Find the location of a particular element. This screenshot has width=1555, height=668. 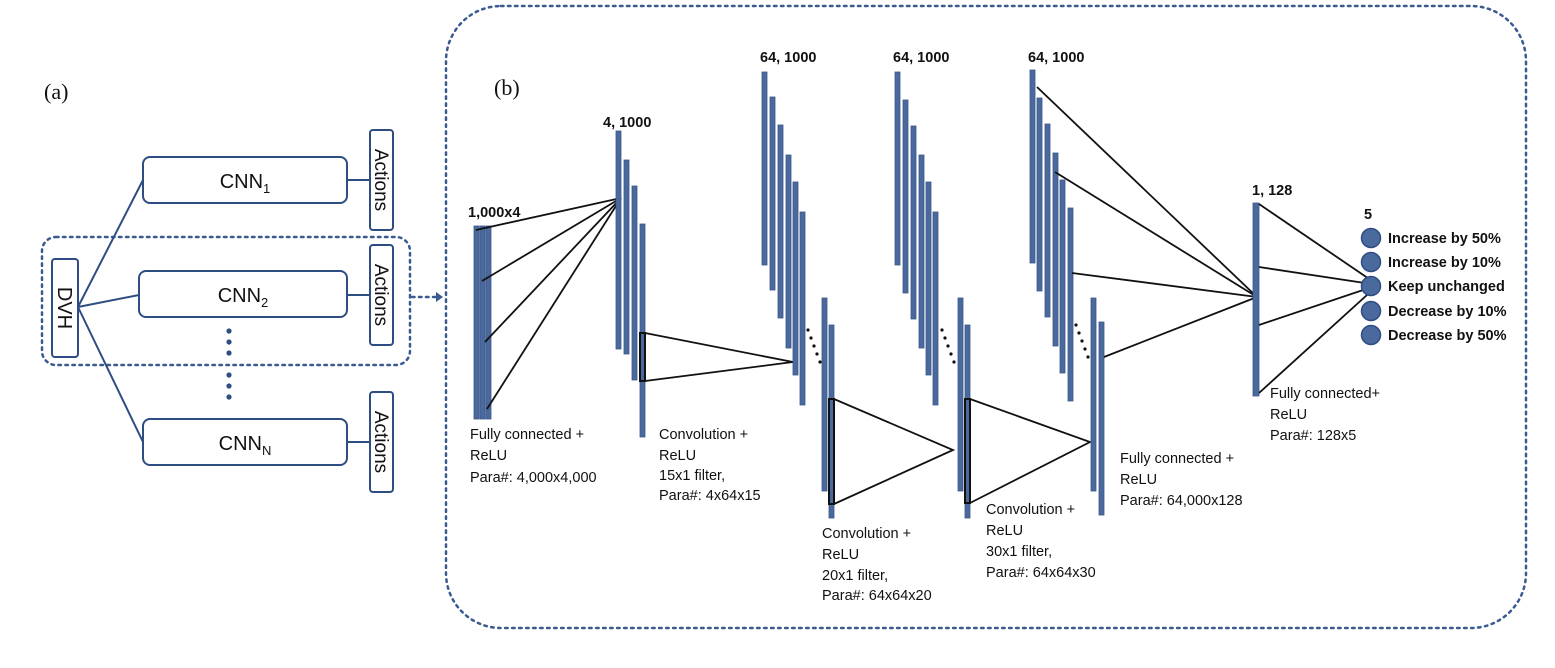

cnn-1-box is located at coordinates (245, 180).